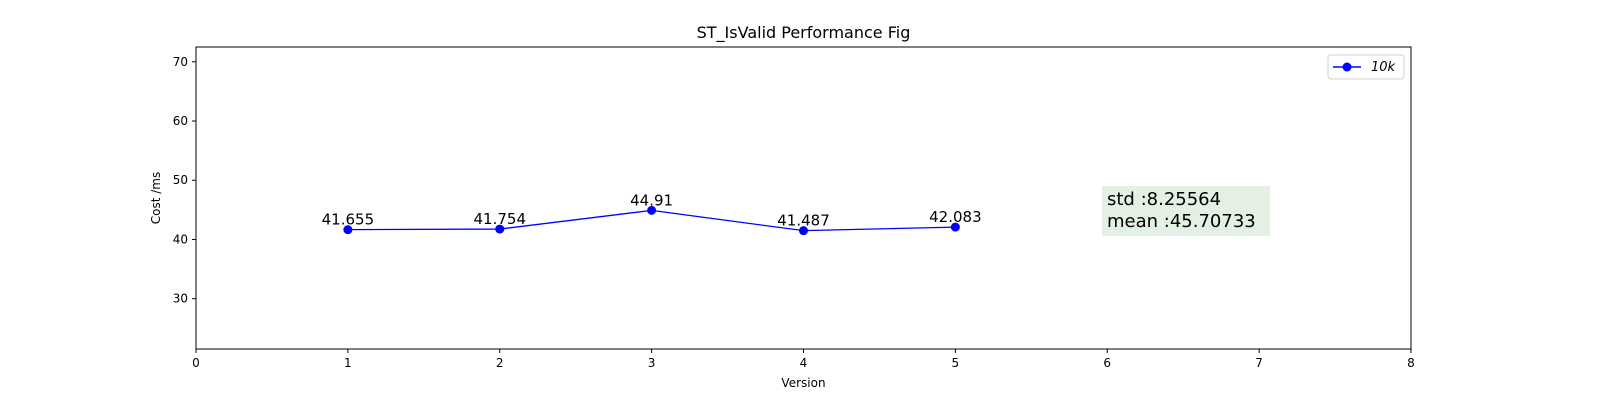 Image resolution: width=1600 pixels, height=400 pixels. I want to click on x-tick-label: 4, so click(804, 363).